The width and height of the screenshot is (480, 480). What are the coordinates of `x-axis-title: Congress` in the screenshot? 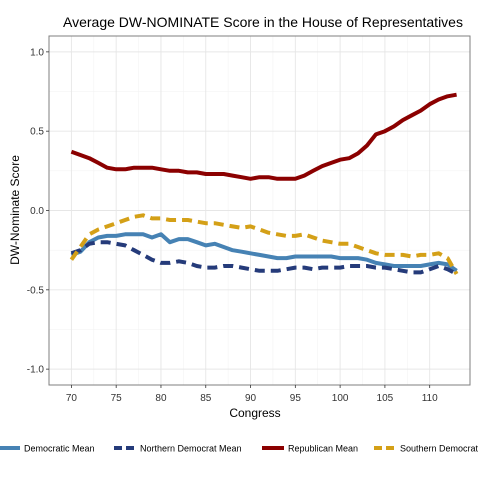 It's located at (254, 413).